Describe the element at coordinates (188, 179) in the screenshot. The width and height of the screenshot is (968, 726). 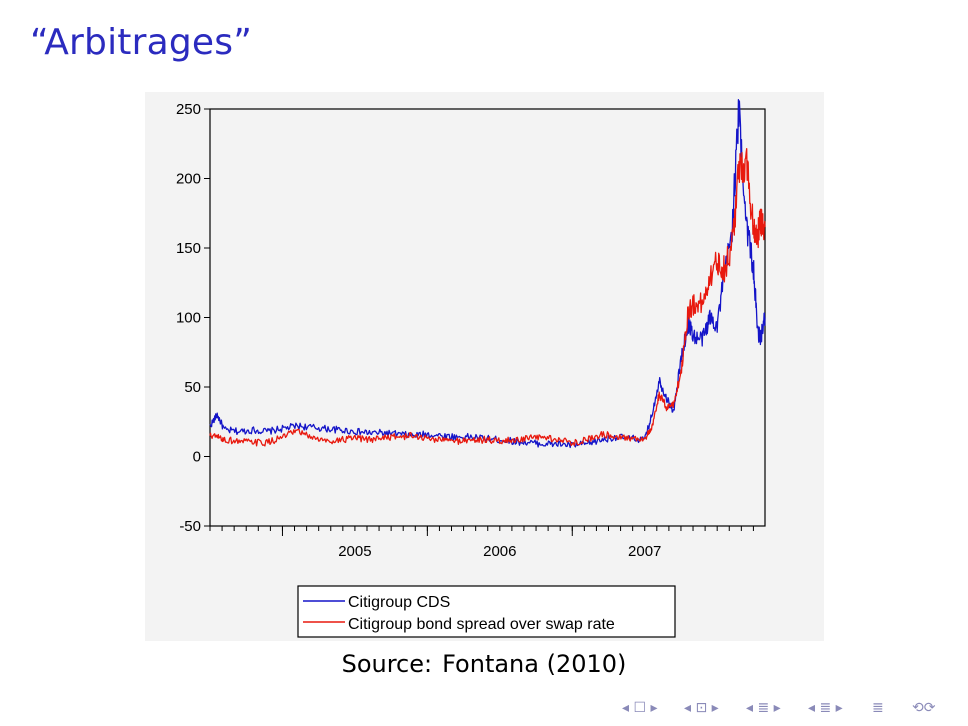
I see `y-tick-label: 200` at that location.